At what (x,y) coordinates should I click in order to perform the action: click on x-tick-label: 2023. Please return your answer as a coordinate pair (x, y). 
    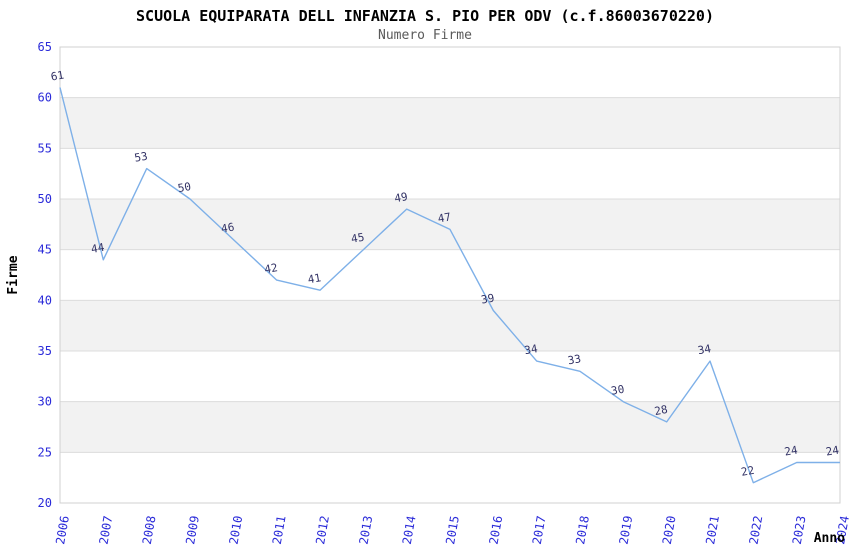
    Looking at the image, I should click on (799, 530).